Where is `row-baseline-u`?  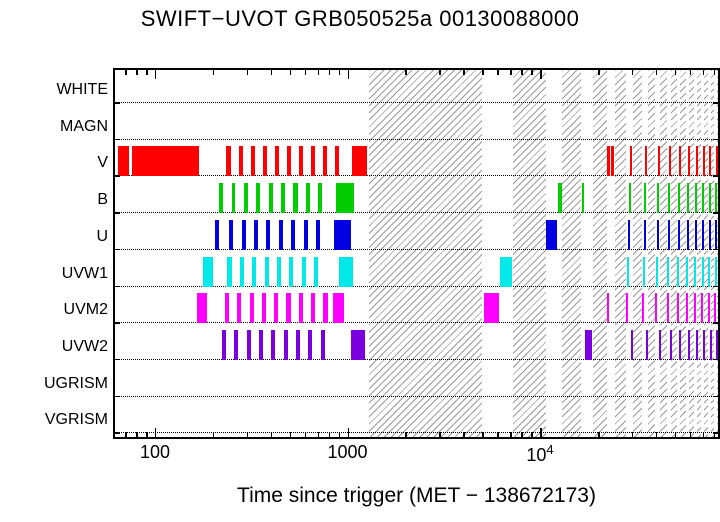 row-baseline-u is located at coordinates (416, 249).